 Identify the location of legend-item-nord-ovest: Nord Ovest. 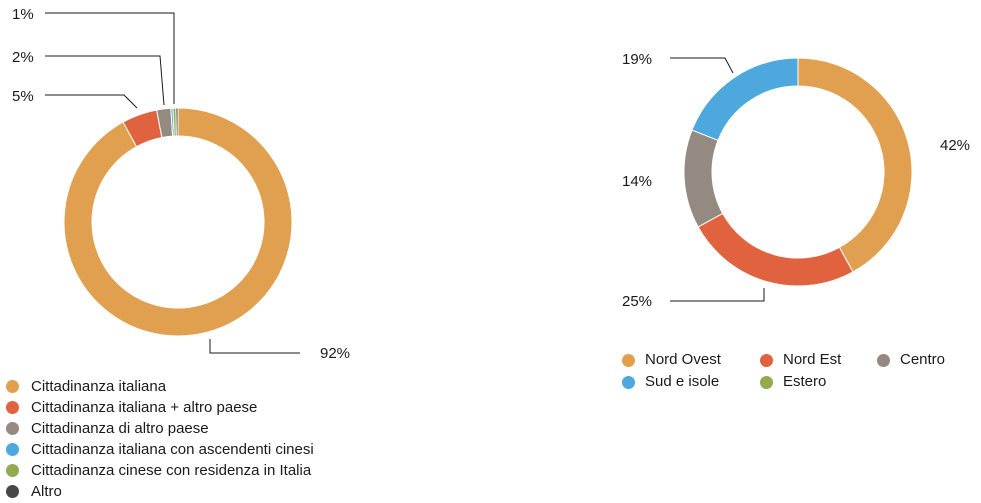
(691, 360).